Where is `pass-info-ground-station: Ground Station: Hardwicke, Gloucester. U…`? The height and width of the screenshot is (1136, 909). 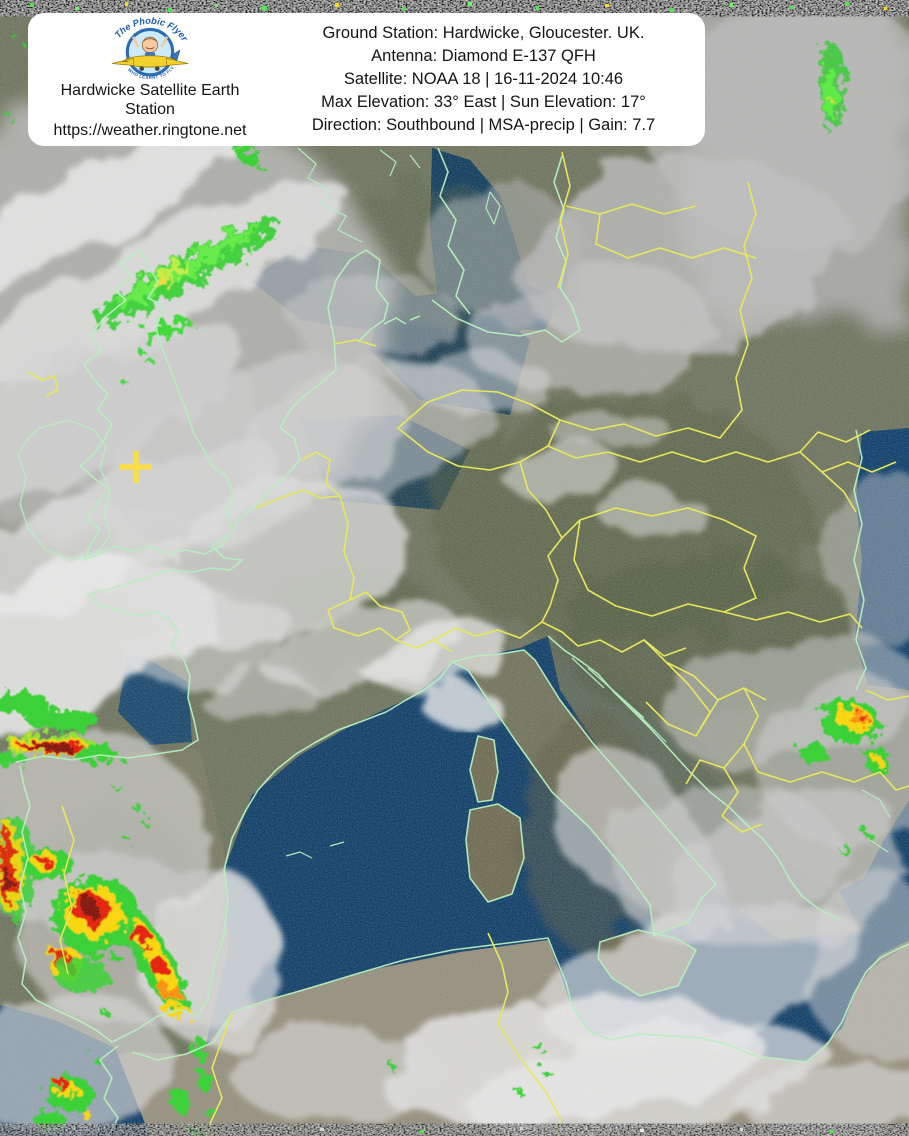 pass-info-ground-station: Ground Station: Hardwicke, Gloucester. U… is located at coordinates (483, 33).